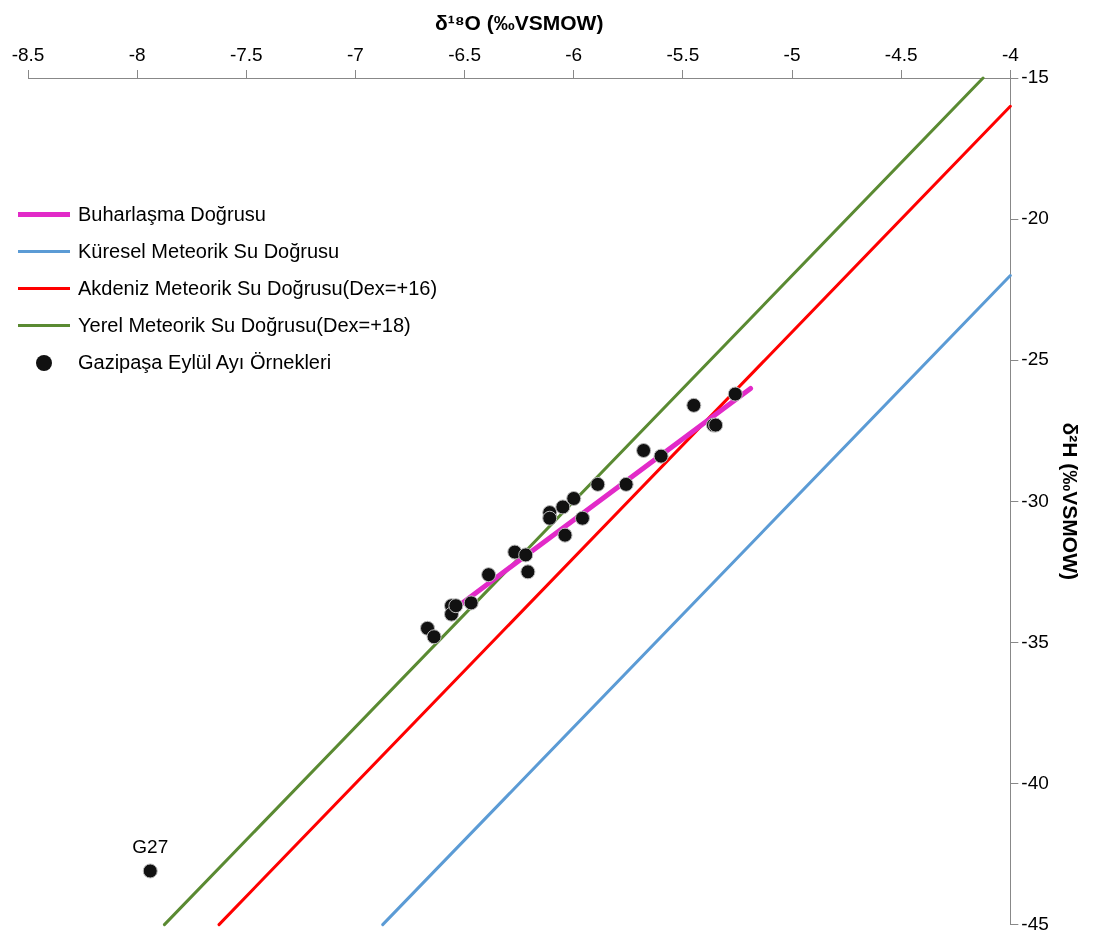 The image size is (1103, 947). What do you see at coordinates (519, 23) in the screenshot?
I see `x-axis-title: δ¹⁸O (‰VSMOW)` at bounding box center [519, 23].